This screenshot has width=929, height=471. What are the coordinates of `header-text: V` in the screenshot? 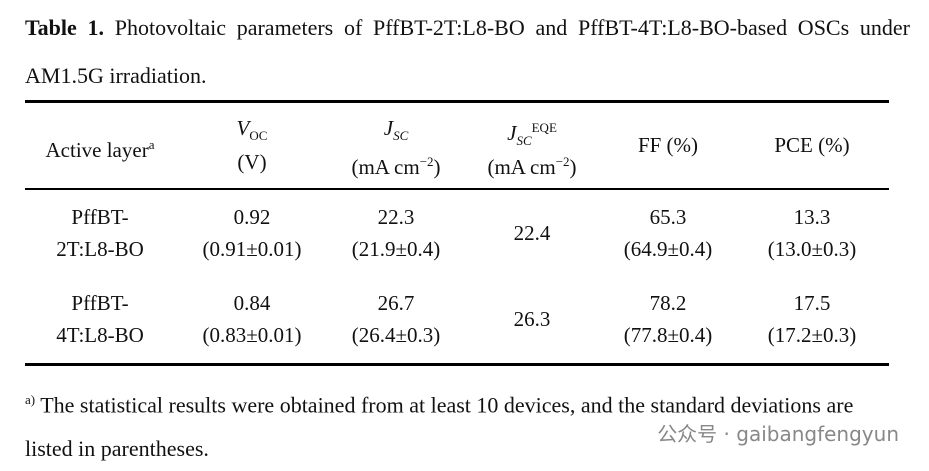 It's located at (243, 128).